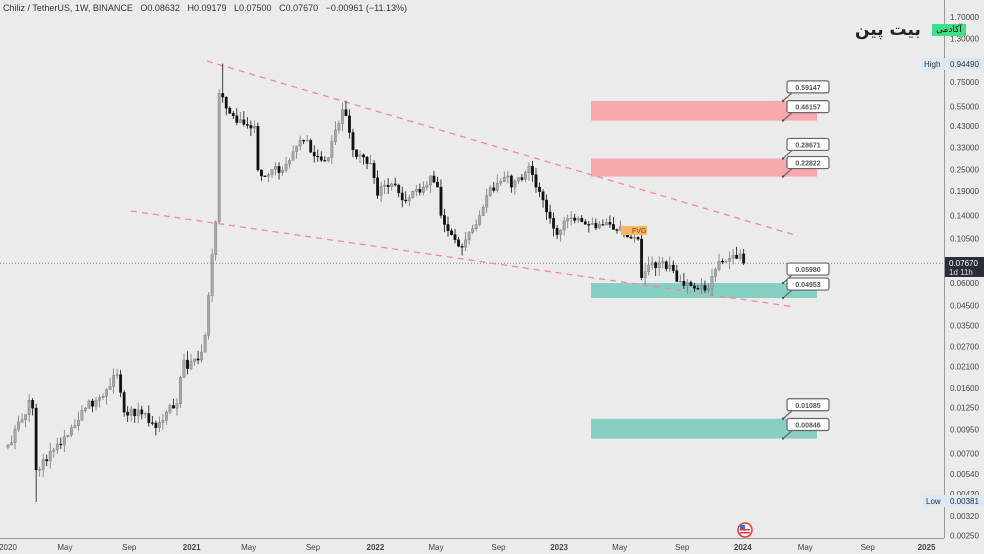 Image resolution: width=984 pixels, height=554 pixels. What do you see at coordinates (704, 167) in the screenshot?
I see `supply-zone` at bounding box center [704, 167].